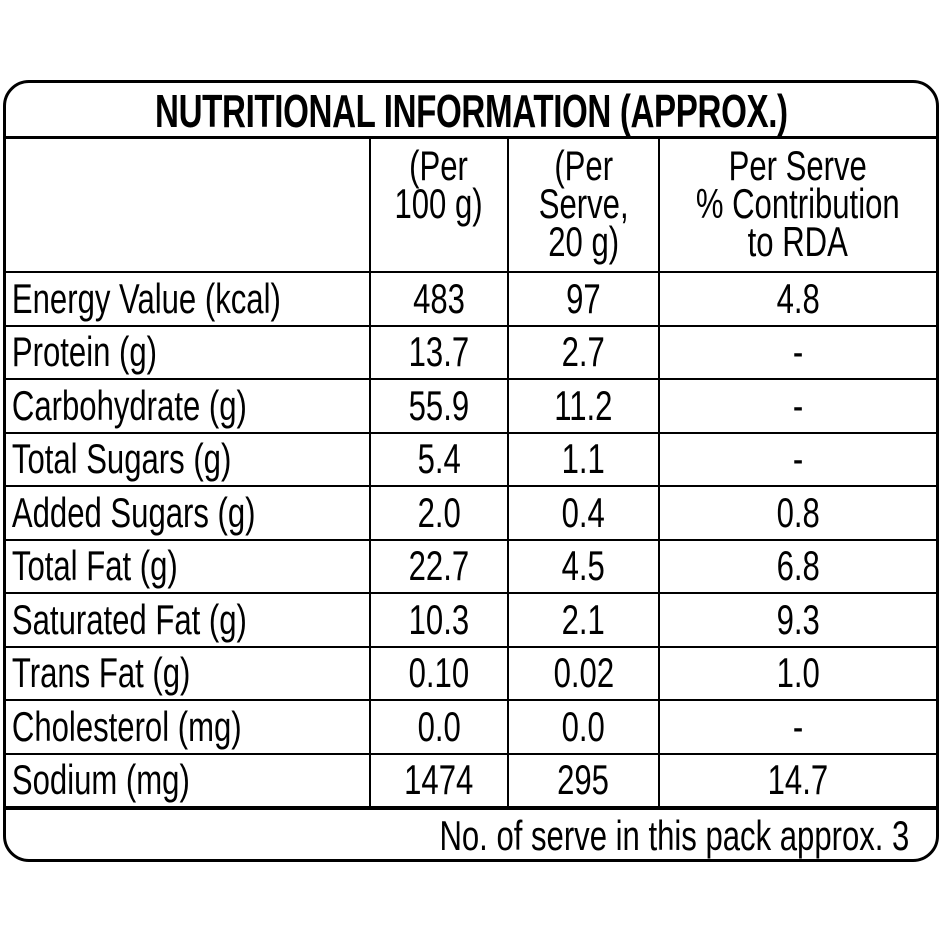 The height and width of the screenshot is (940, 940). I want to click on value-rda: 0.8, so click(798, 512).